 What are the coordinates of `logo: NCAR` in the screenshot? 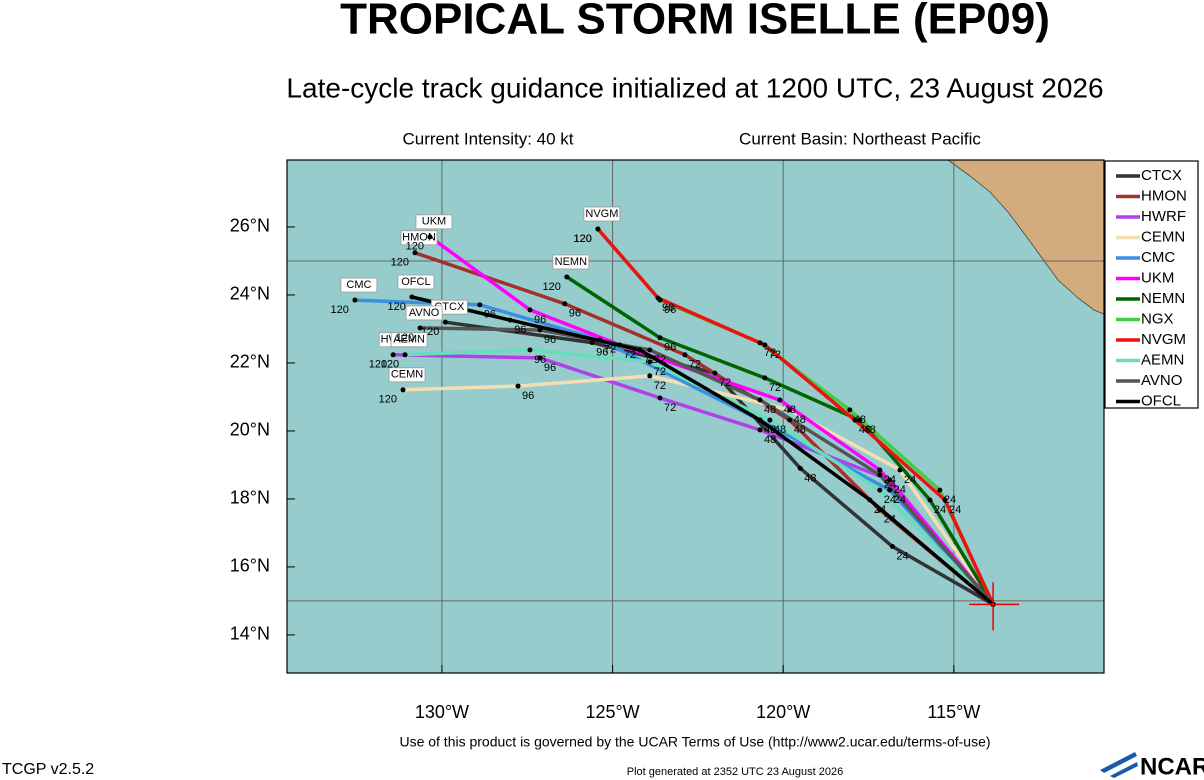 It's located at (1152, 766).